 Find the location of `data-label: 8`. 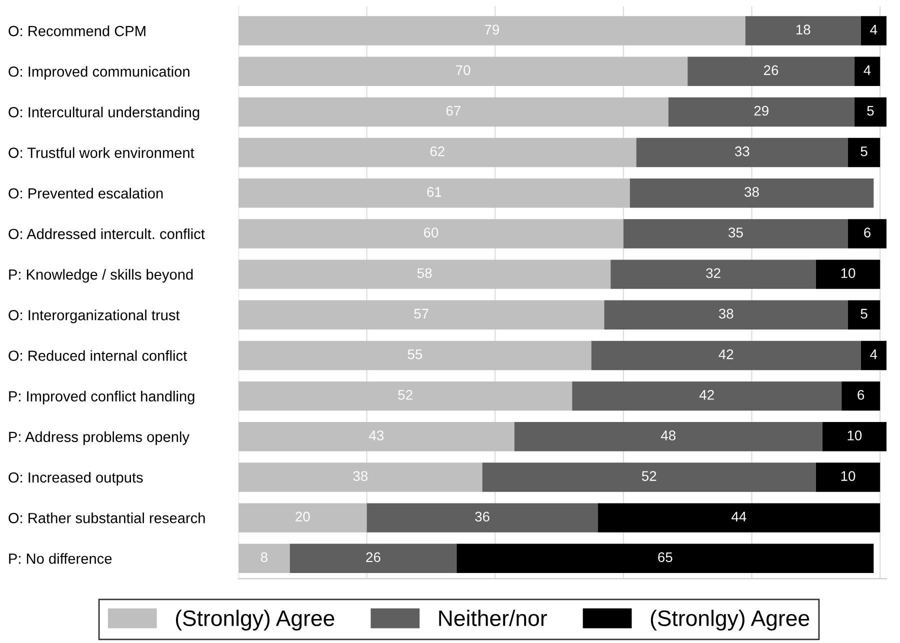

data-label: 8 is located at coordinates (264, 557).